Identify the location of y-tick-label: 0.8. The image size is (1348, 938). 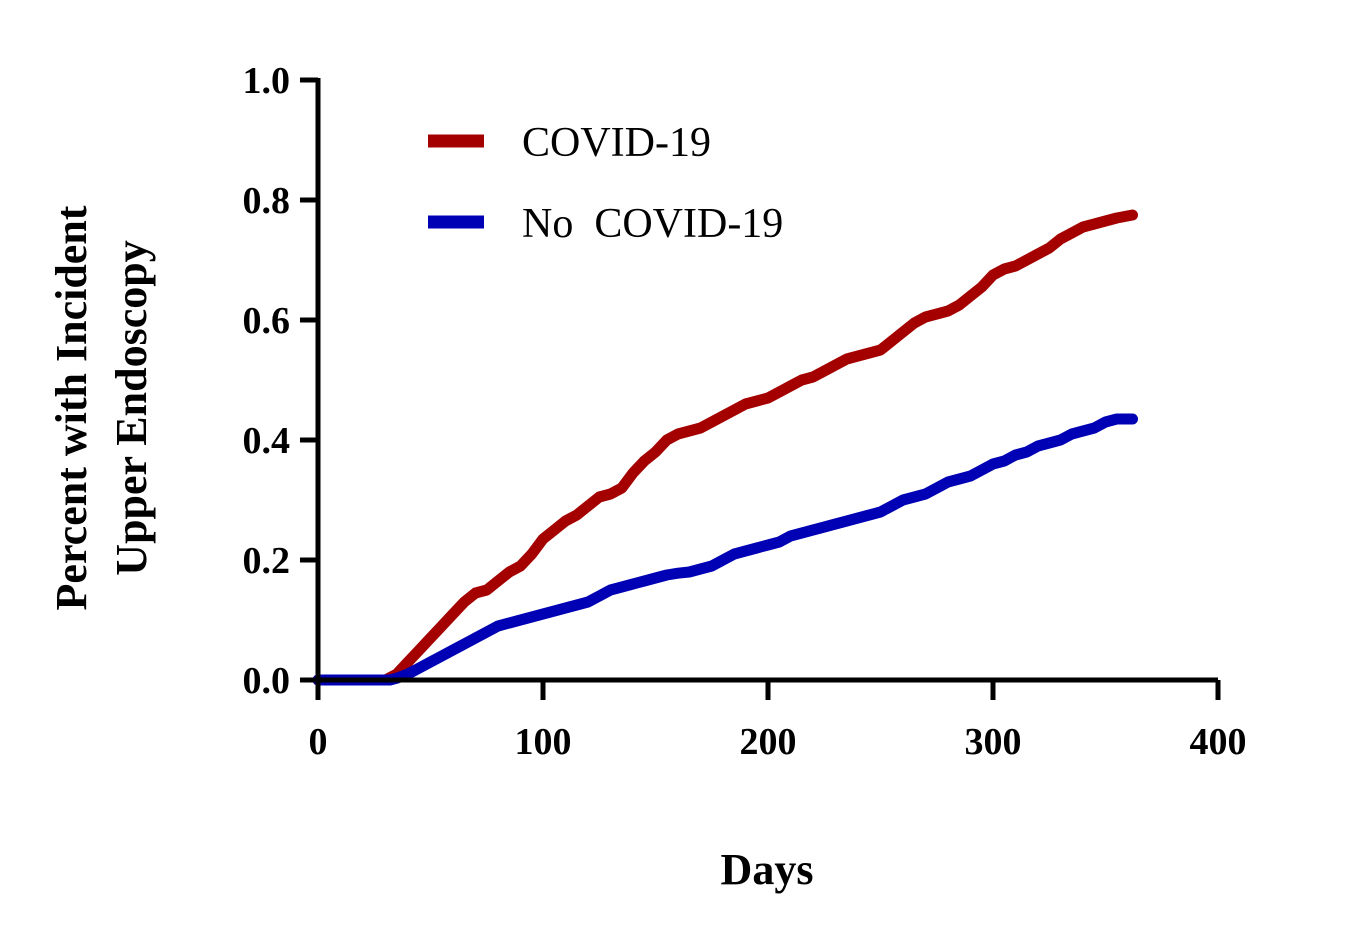
(267, 201).